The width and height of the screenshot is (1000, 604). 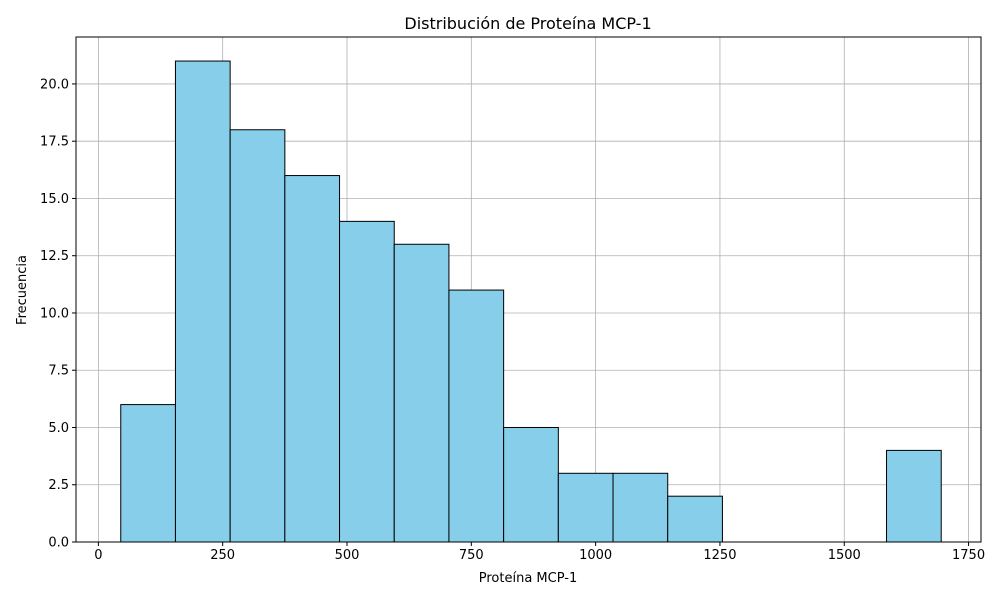 What do you see at coordinates (22, 290) in the screenshot?
I see `y-axis-label: Frecuencia` at bounding box center [22, 290].